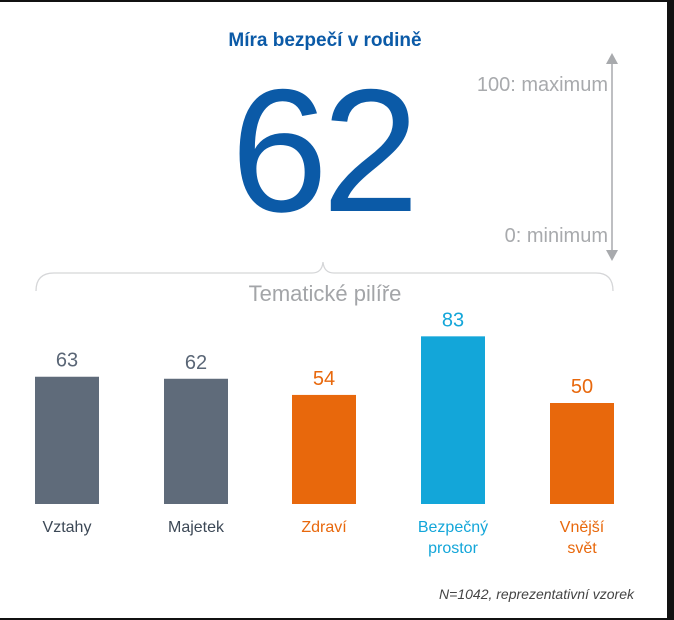  What do you see at coordinates (453, 527) in the screenshot?
I see `category-label: Bezpečný` at bounding box center [453, 527].